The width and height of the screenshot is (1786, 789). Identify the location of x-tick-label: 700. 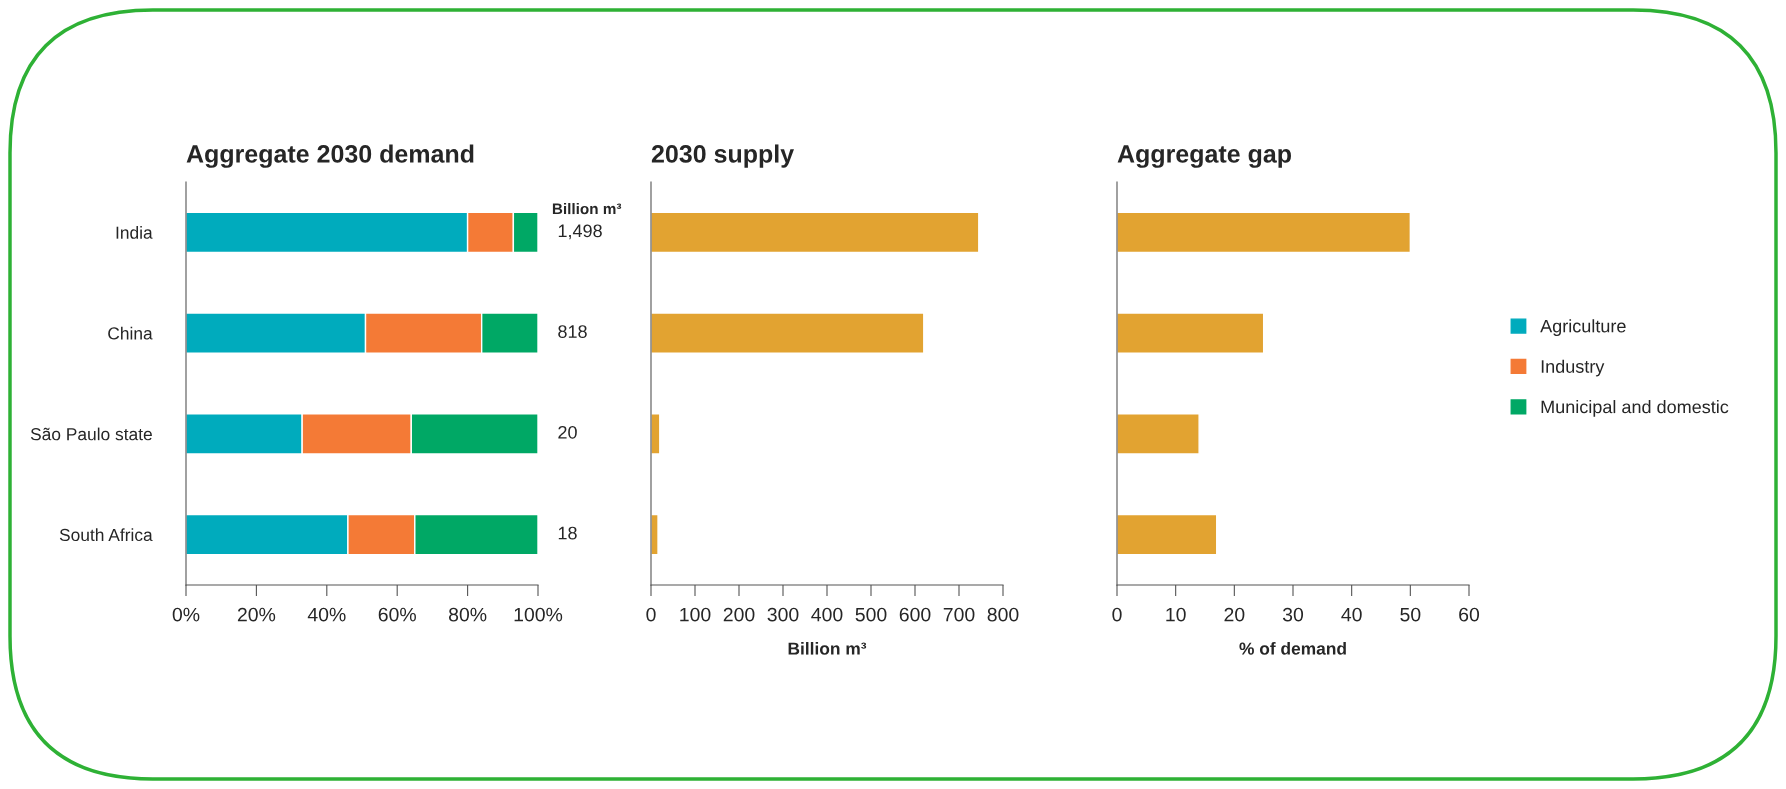
(959, 614).